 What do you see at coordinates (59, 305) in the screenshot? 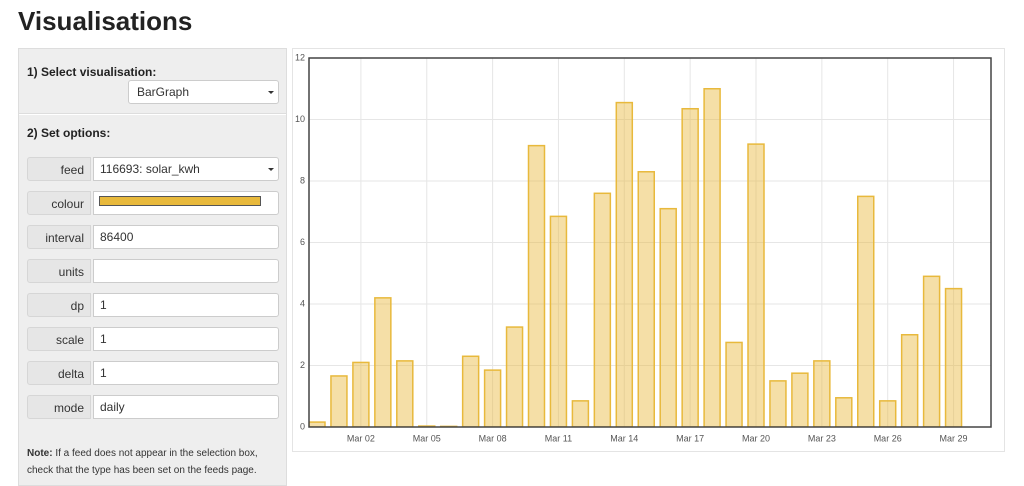
I see `option-label: dp` at bounding box center [59, 305].